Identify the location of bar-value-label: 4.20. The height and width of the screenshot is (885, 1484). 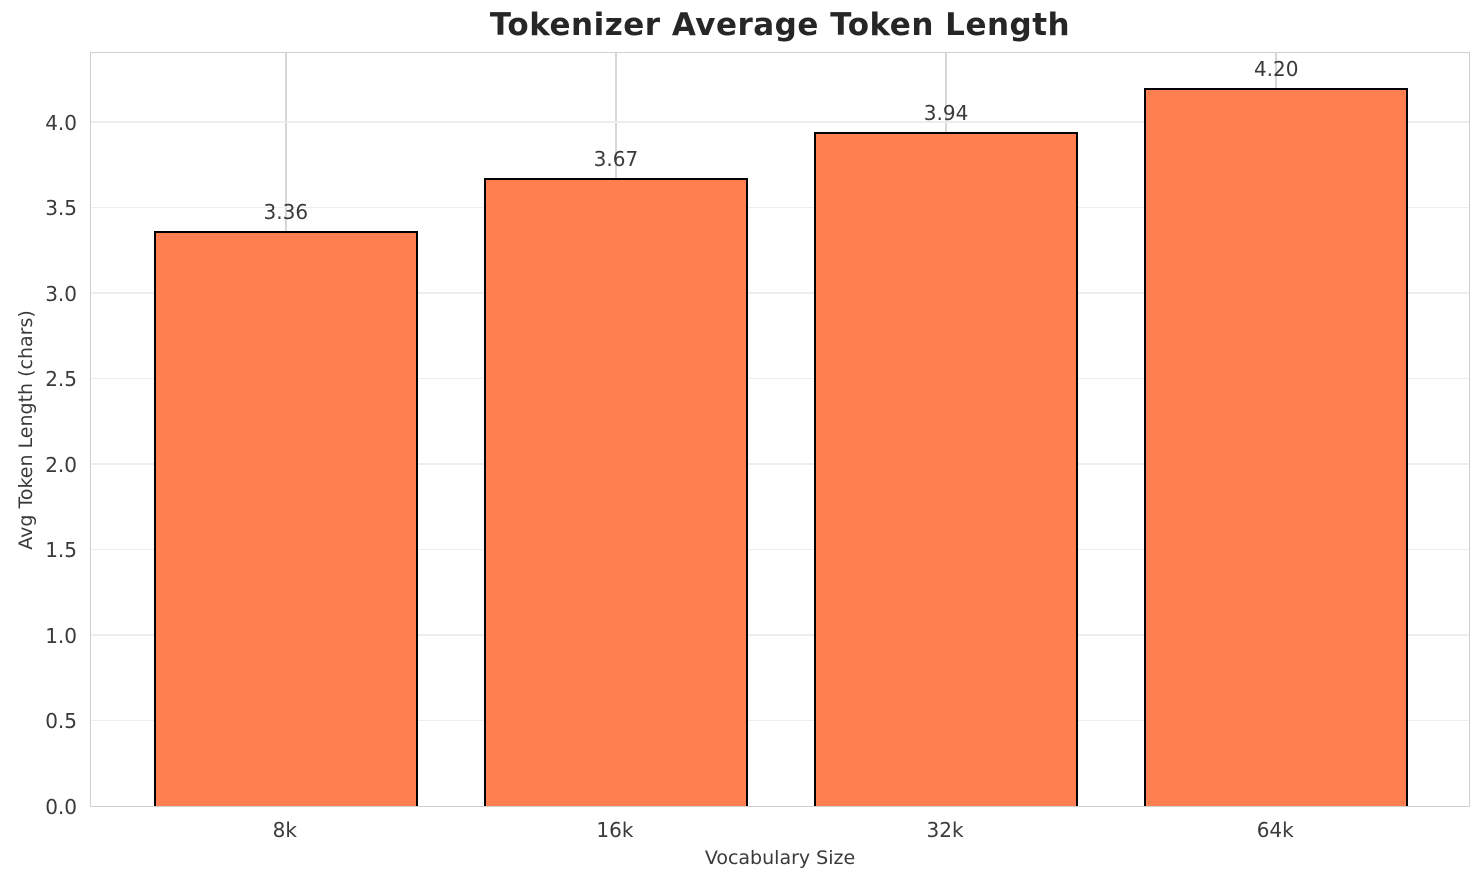
(1276, 68).